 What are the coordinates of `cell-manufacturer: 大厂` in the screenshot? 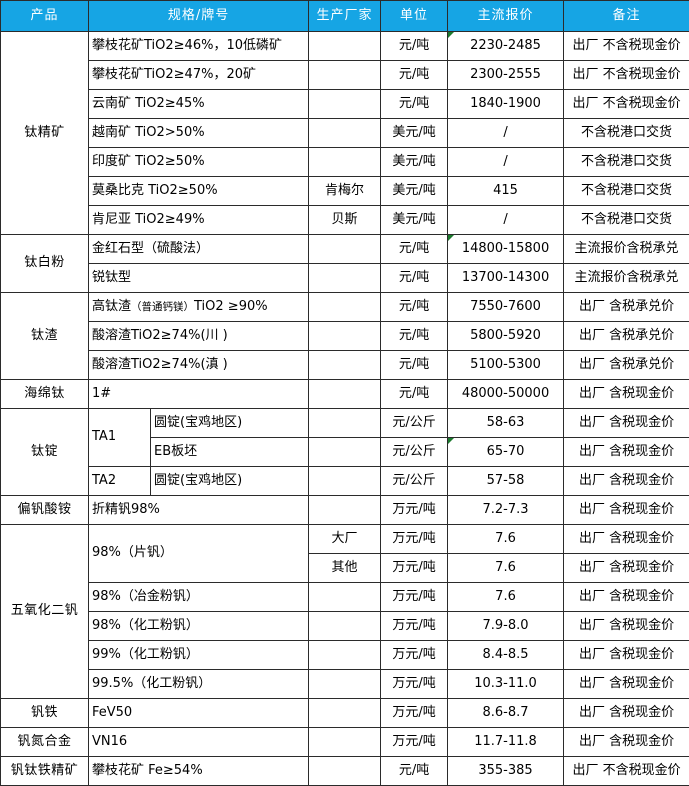 It's located at (345, 539).